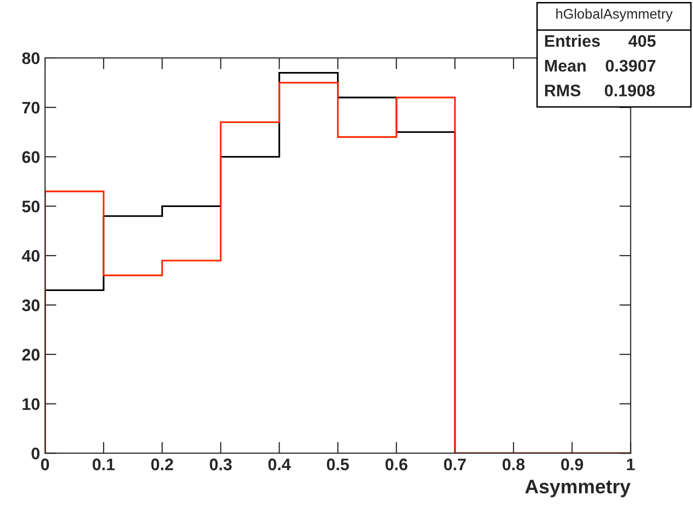  What do you see at coordinates (396, 464) in the screenshot?
I see `x-tick-label: 0.6` at bounding box center [396, 464].